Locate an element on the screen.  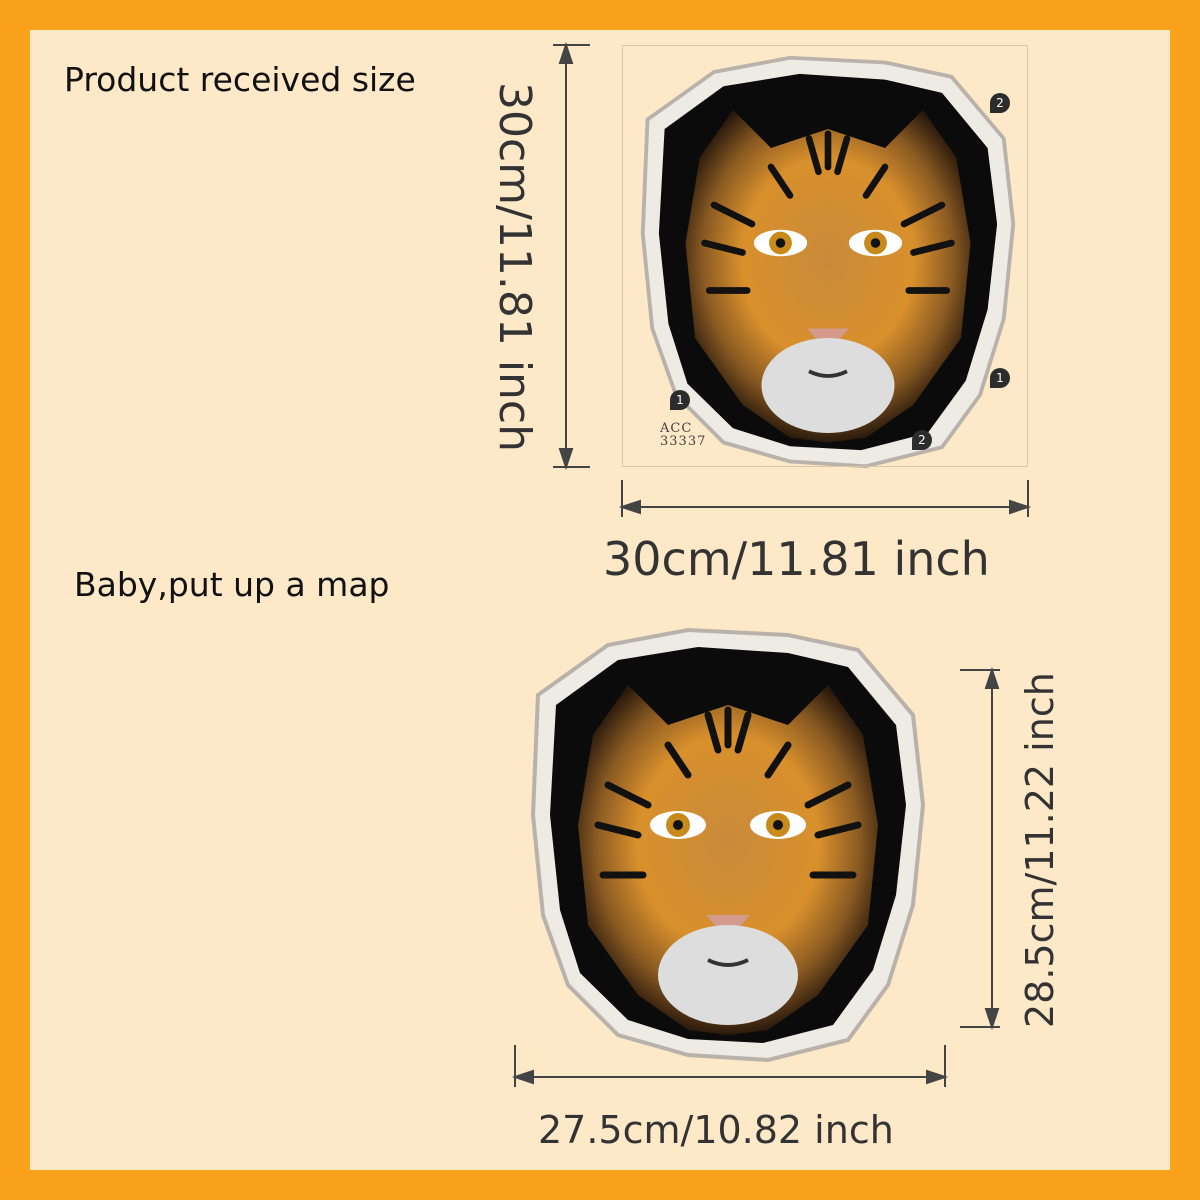
received-size-label: Product received size is located at coordinates (240, 79).